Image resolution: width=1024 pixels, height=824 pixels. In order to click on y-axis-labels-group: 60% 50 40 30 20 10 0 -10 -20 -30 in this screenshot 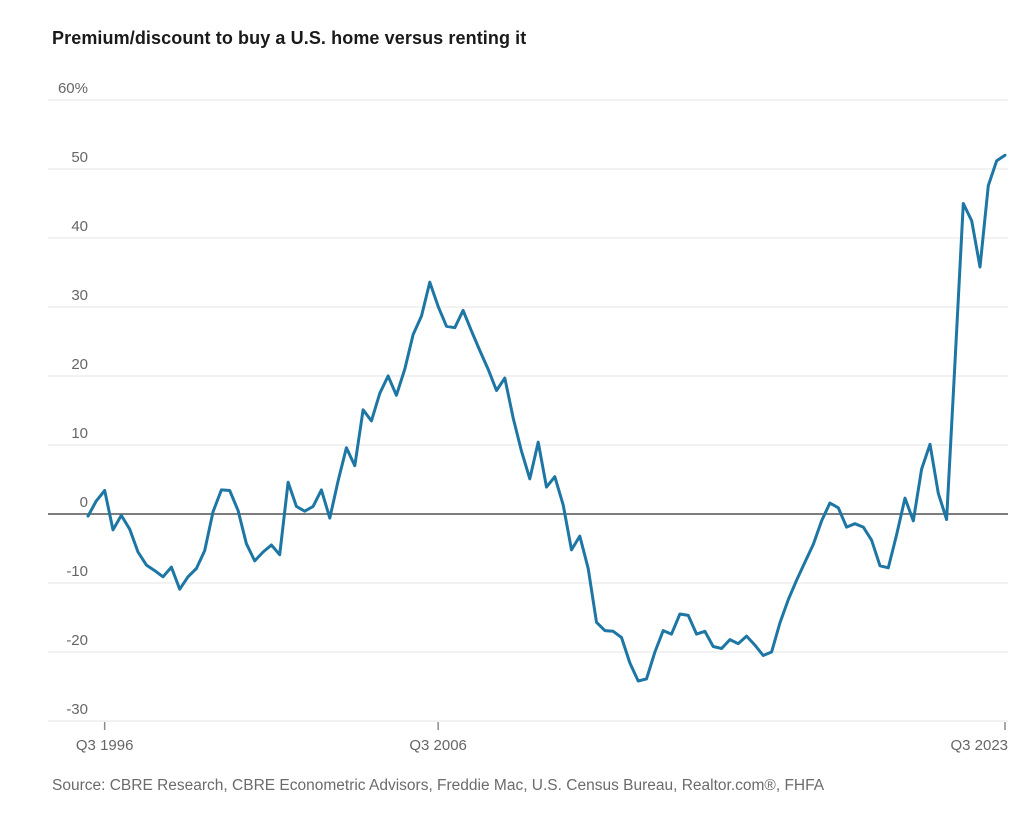, I will do `click(73, 399)`.